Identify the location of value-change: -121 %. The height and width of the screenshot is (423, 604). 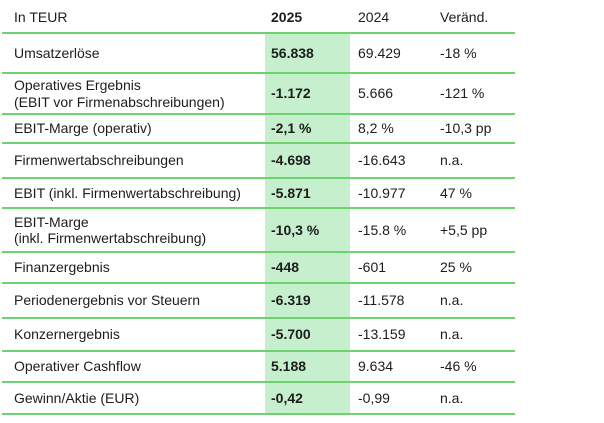
(462, 93).